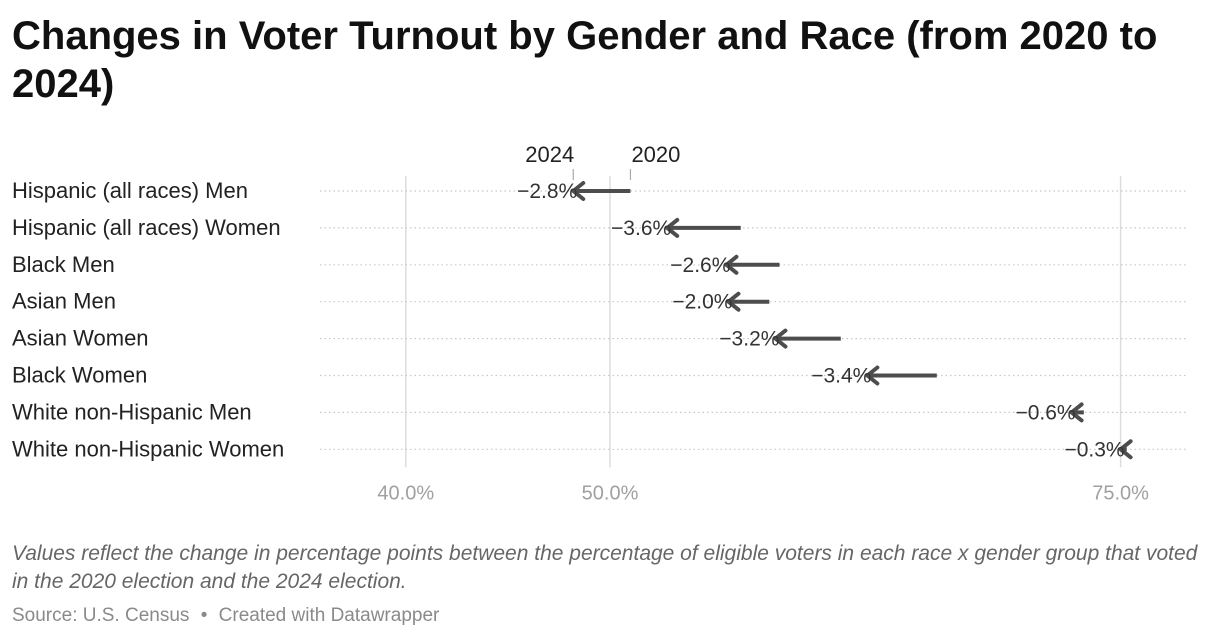 This screenshot has width=1220, height=644. Describe the element at coordinates (148, 448) in the screenshot. I see `row-label: White non-Hispanic Women` at that location.